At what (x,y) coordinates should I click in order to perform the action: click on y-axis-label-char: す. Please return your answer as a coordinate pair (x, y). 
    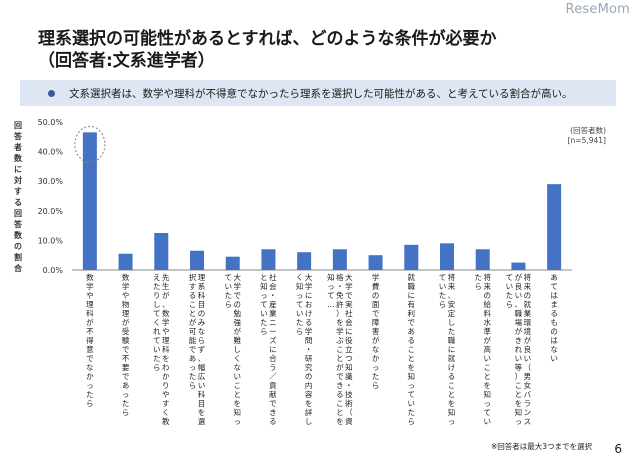
    Looking at the image, I should click on (18, 191).